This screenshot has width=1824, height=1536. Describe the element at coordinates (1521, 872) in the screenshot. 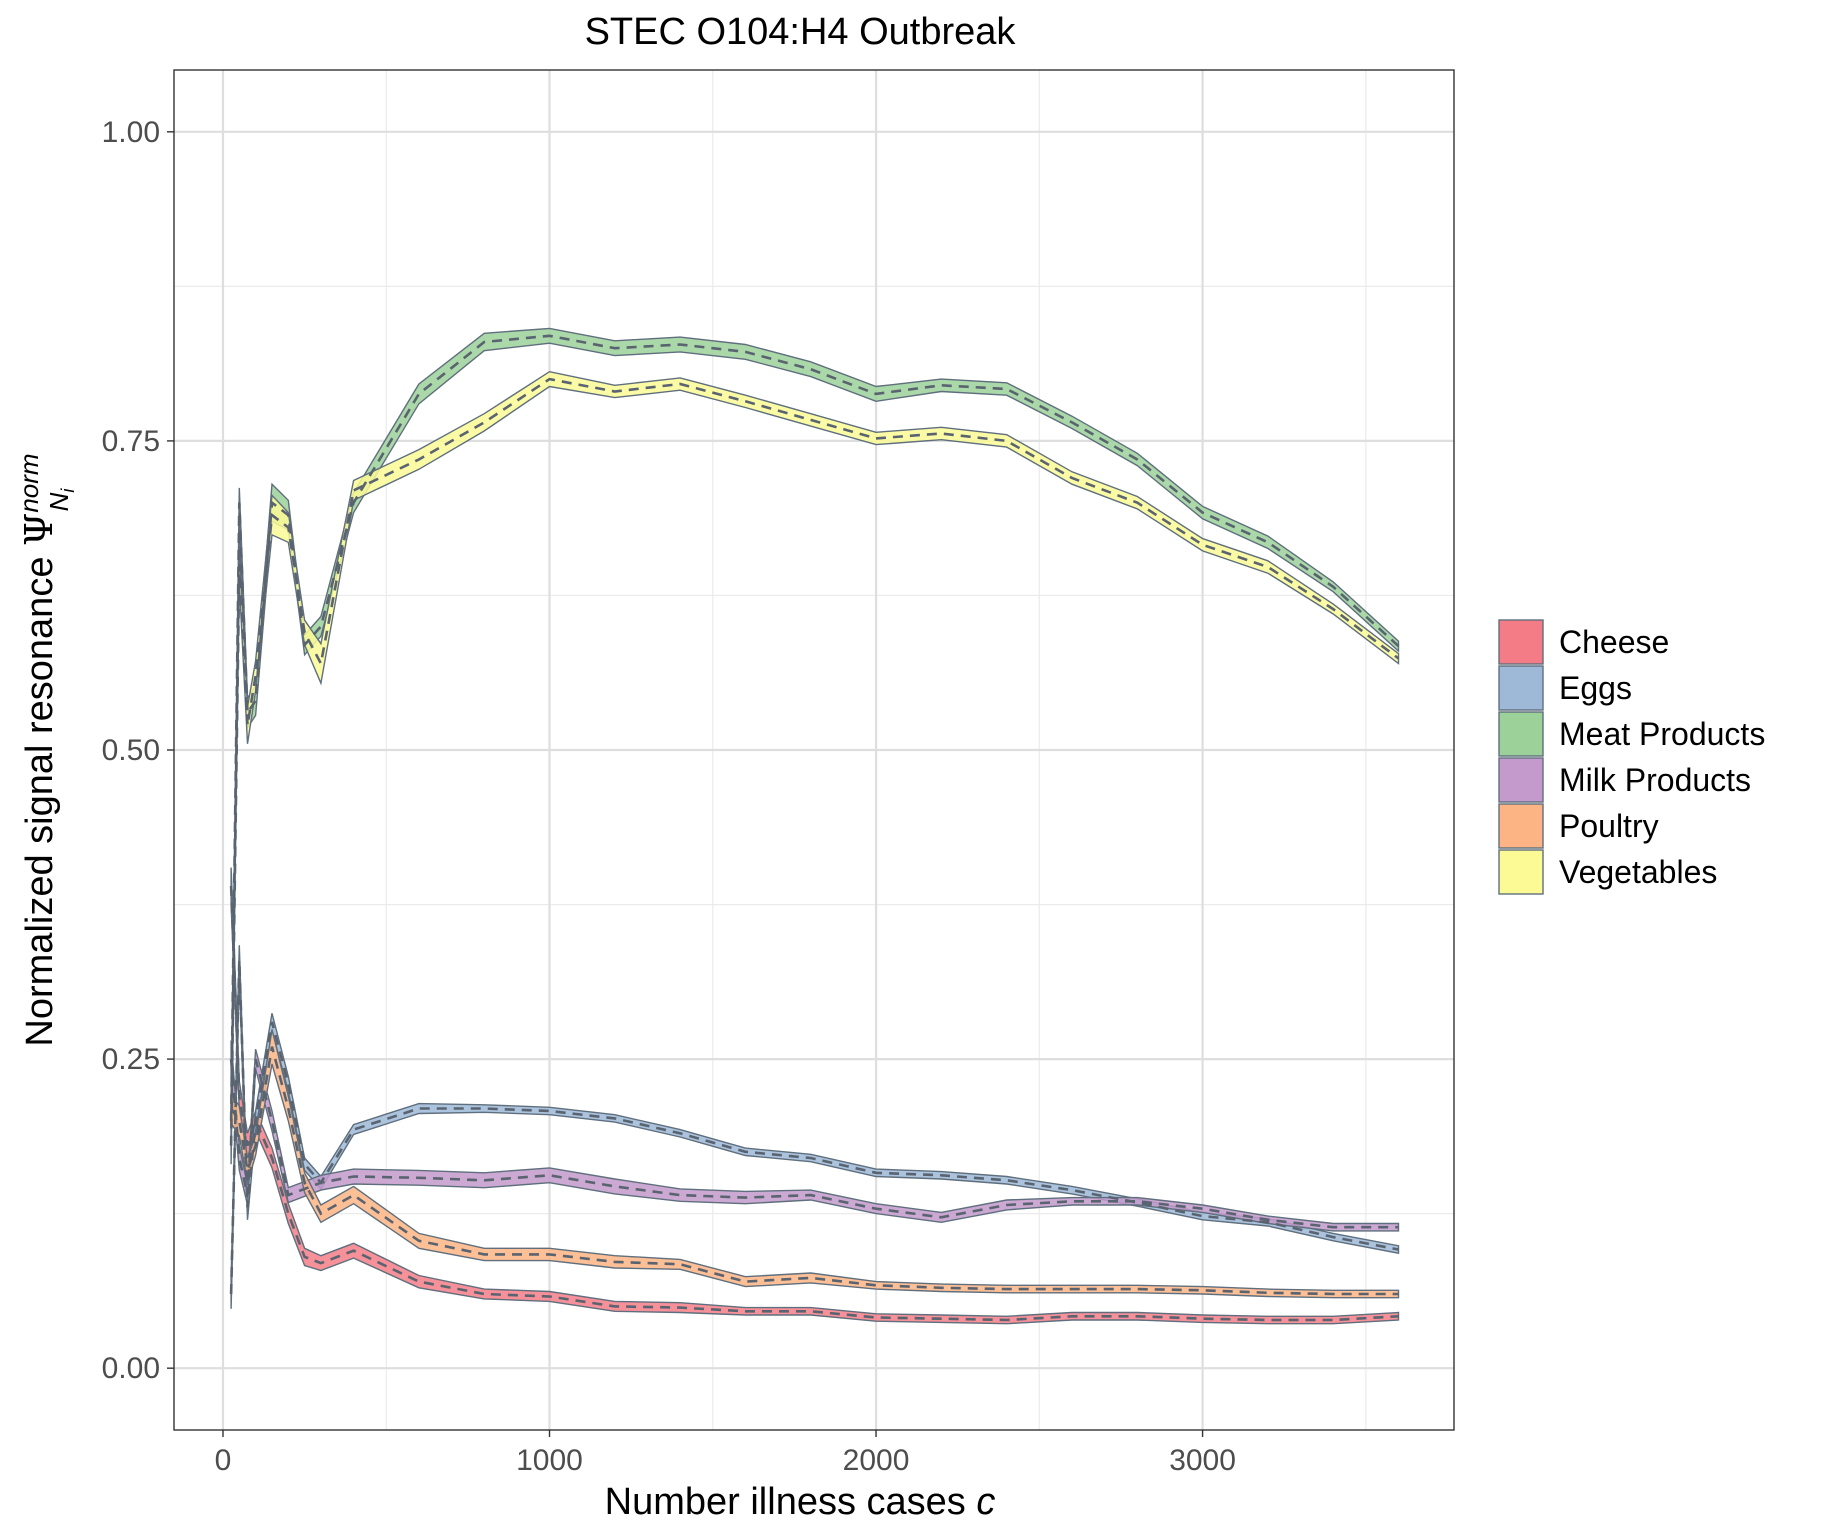

I see `legend-key-vegetables` at that location.